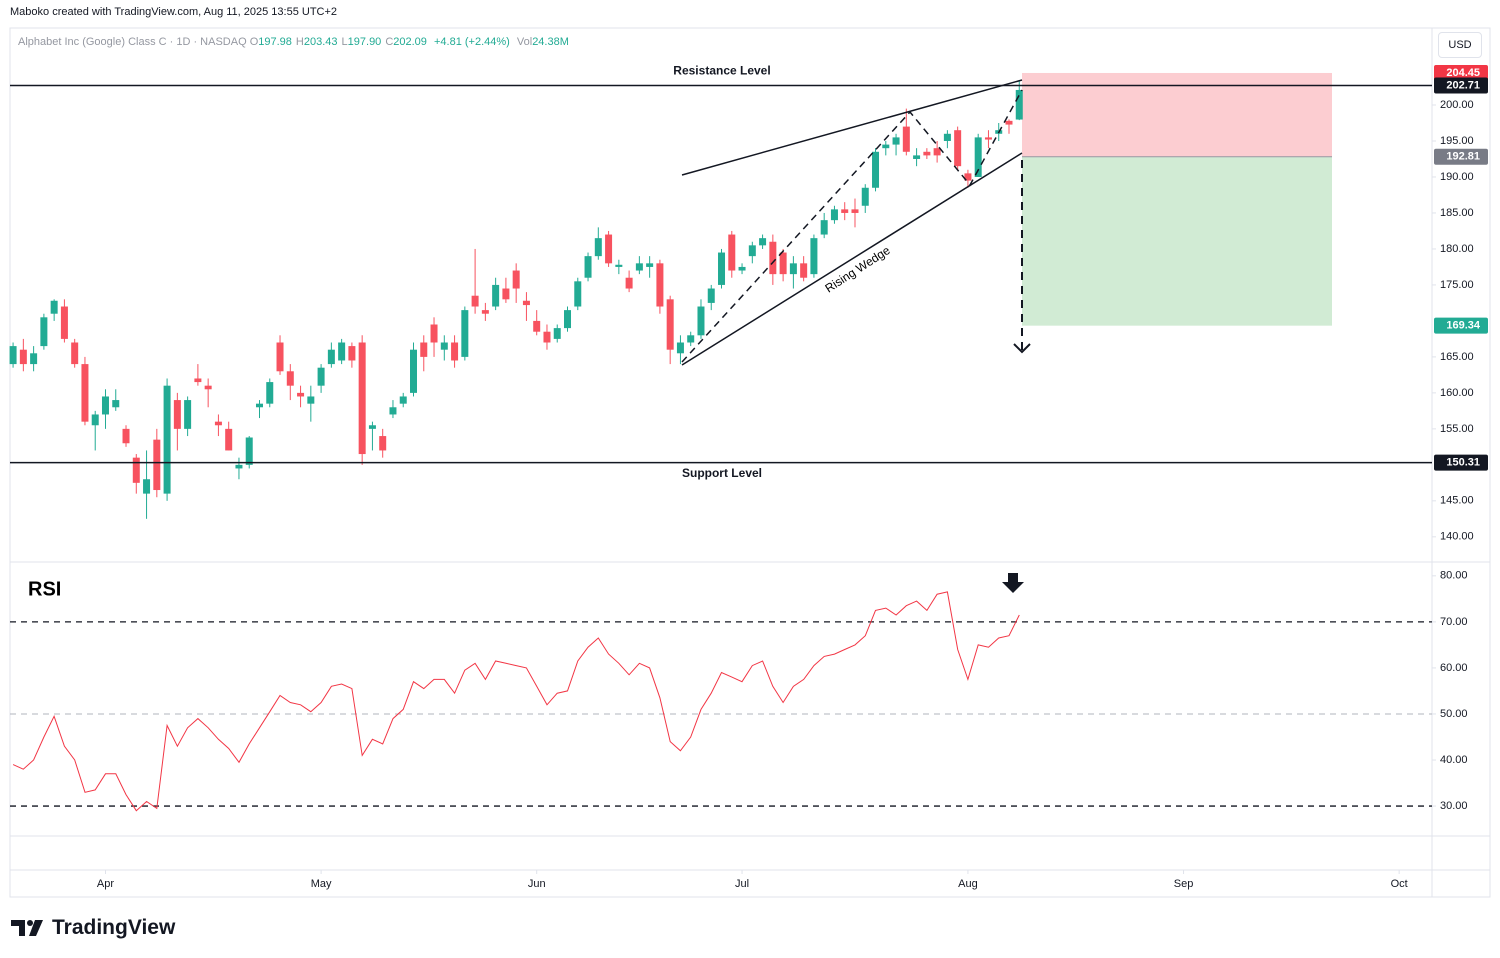  What do you see at coordinates (1013, 583) in the screenshot?
I see `signal-arrow-icon` at bounding box center [1013, 583].